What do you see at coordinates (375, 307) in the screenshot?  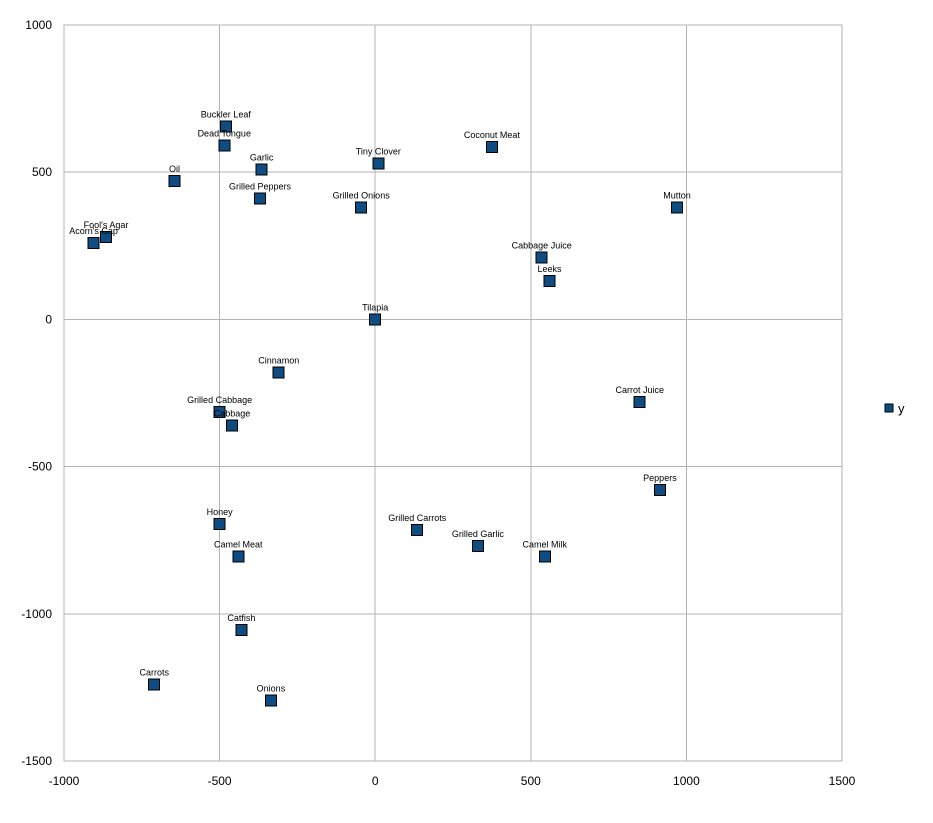 I see `data-point-label: Tilapia` at bounding box center [375, 307].